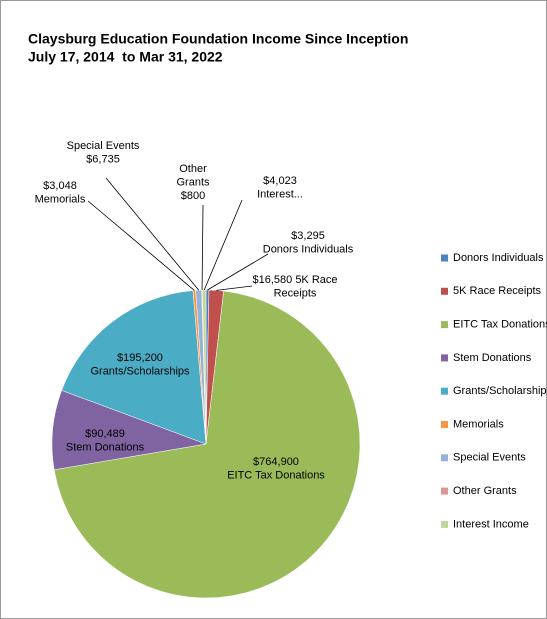  I want to click on data-label: $195,200, so click(140, 358).